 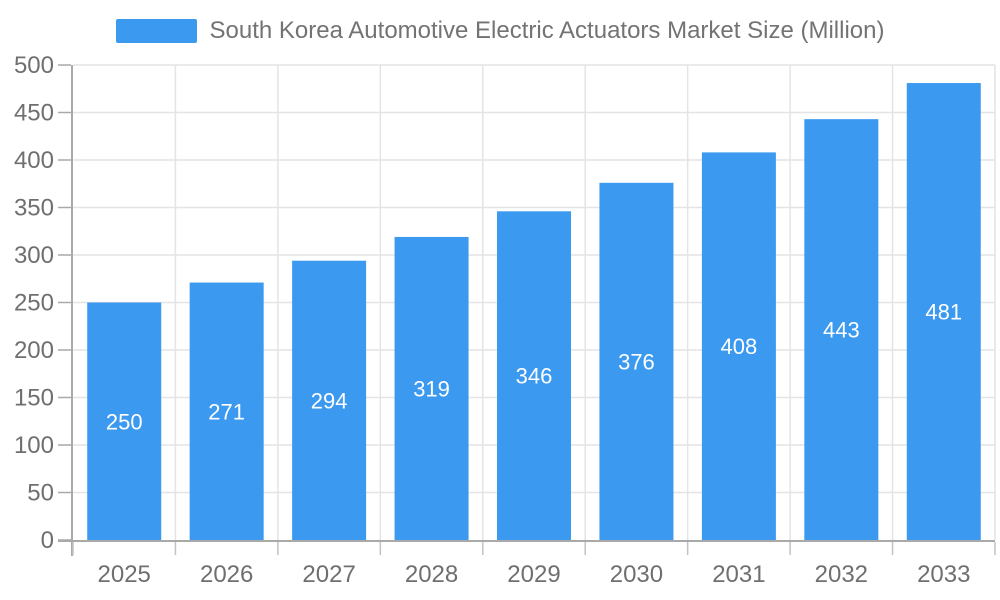 I want to click on y-axis-tick-label: 200, so click(x=34, y=350).